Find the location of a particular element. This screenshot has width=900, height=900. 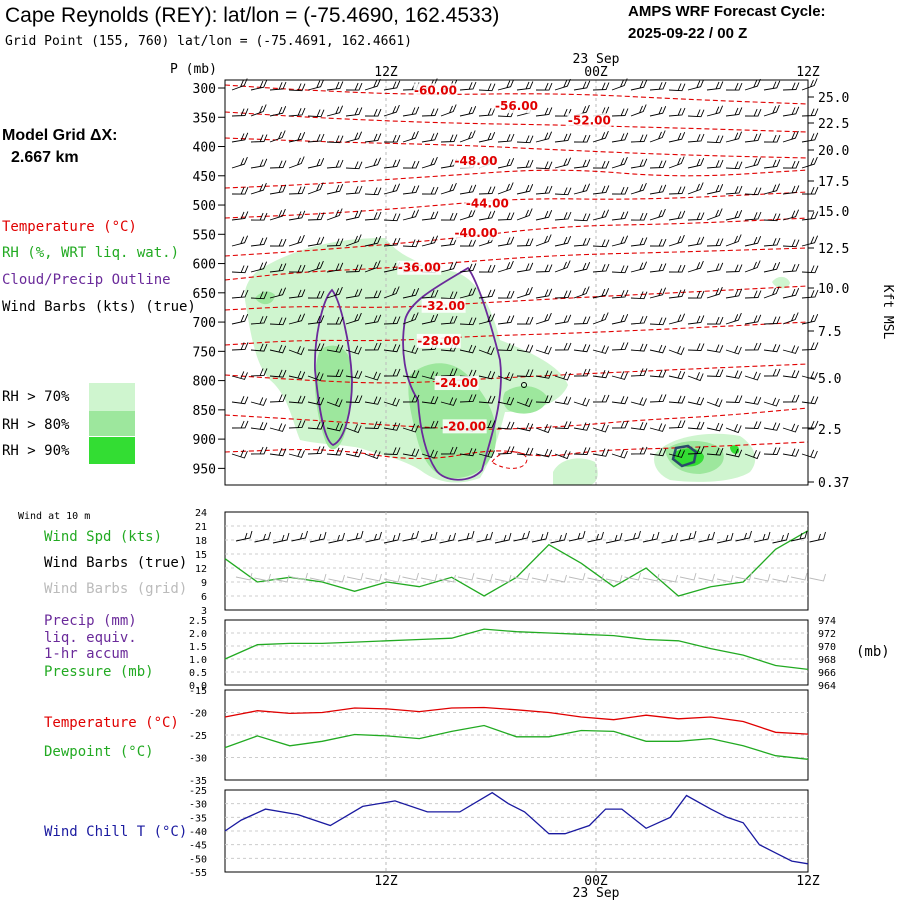

isotherm-label: -20.00 is located at coordinates (464, 426).